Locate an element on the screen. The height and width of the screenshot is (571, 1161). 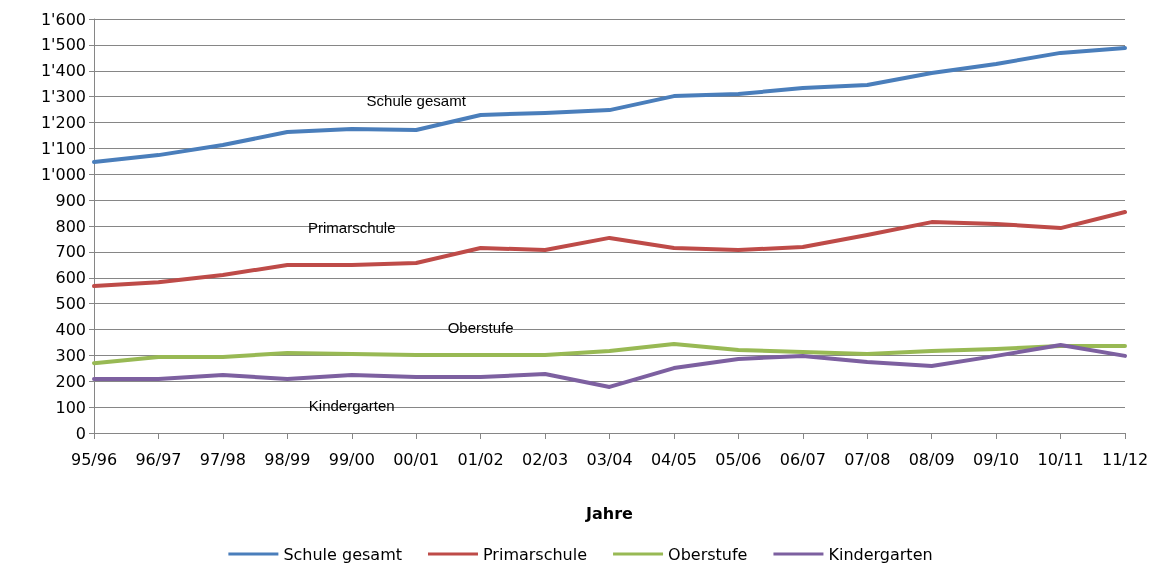
y-tick-label: 1'500 is located at coordinates (63, 45).